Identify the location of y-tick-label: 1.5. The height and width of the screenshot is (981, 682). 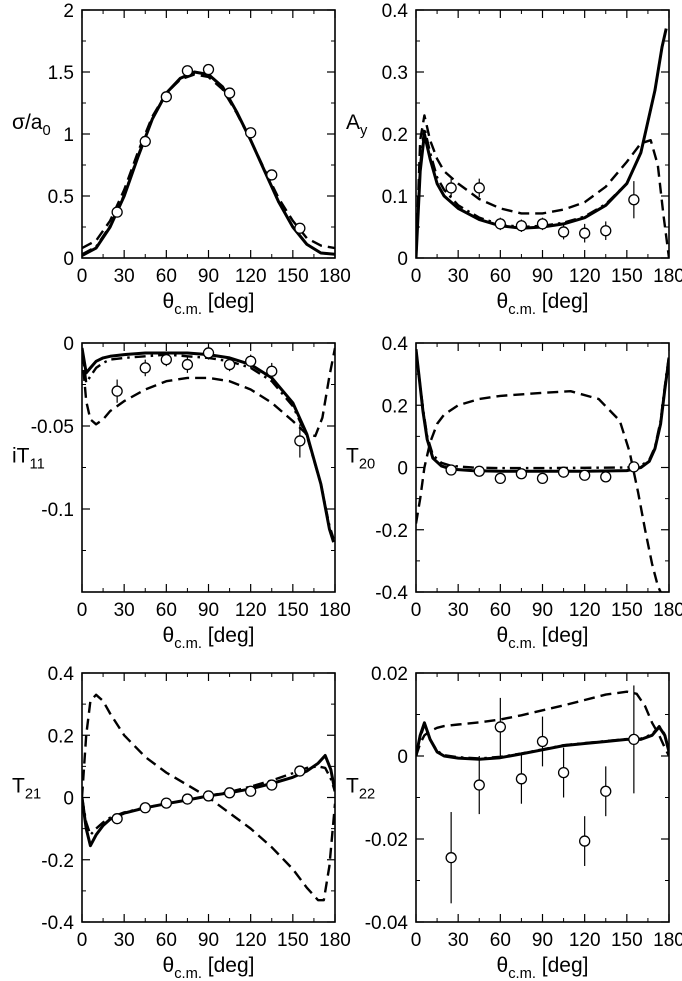
(61, 73).